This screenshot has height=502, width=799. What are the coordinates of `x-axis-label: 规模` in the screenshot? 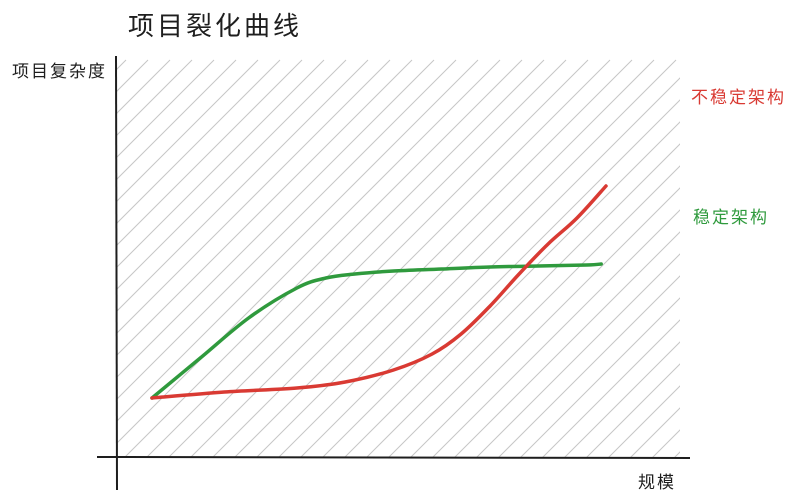 It's located at (657, 483).